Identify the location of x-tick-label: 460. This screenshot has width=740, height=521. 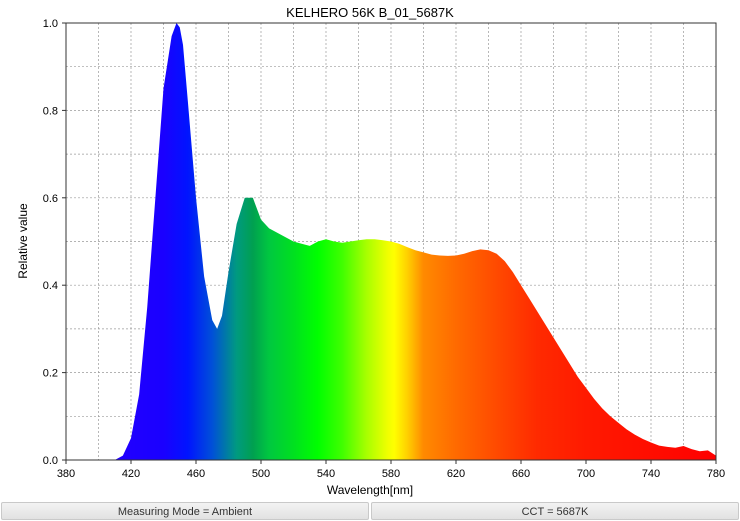
(196, 474).